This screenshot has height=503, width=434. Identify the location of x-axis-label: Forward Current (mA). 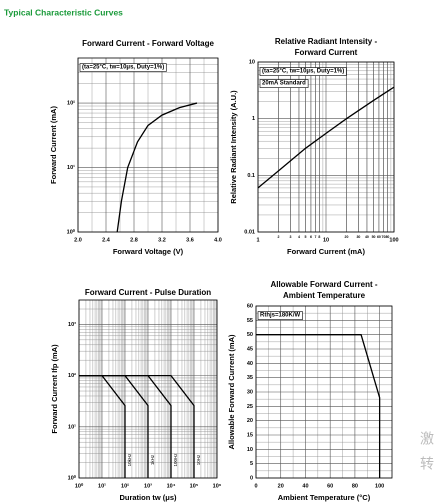
(326, 251).